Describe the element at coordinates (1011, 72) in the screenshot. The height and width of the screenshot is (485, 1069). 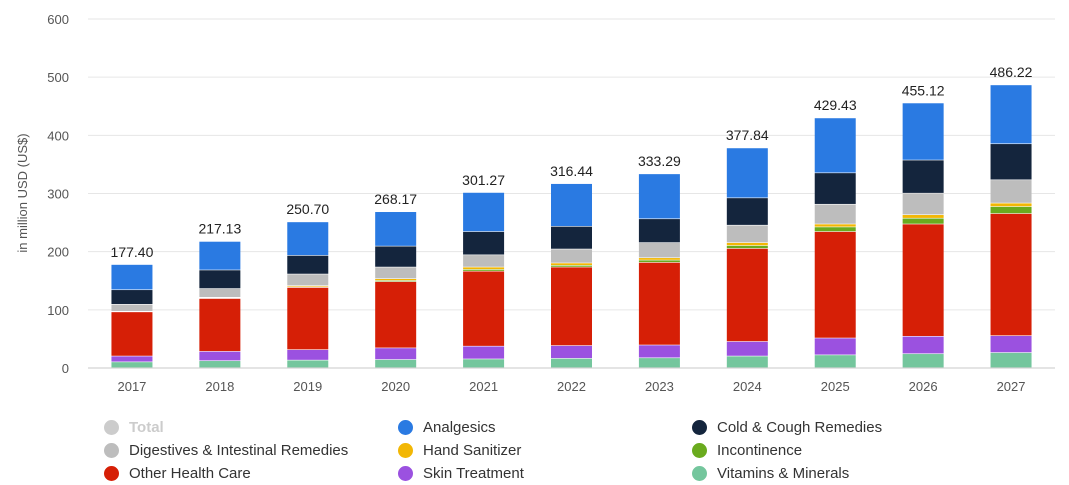
I see `total-label: 486.22` at that location.